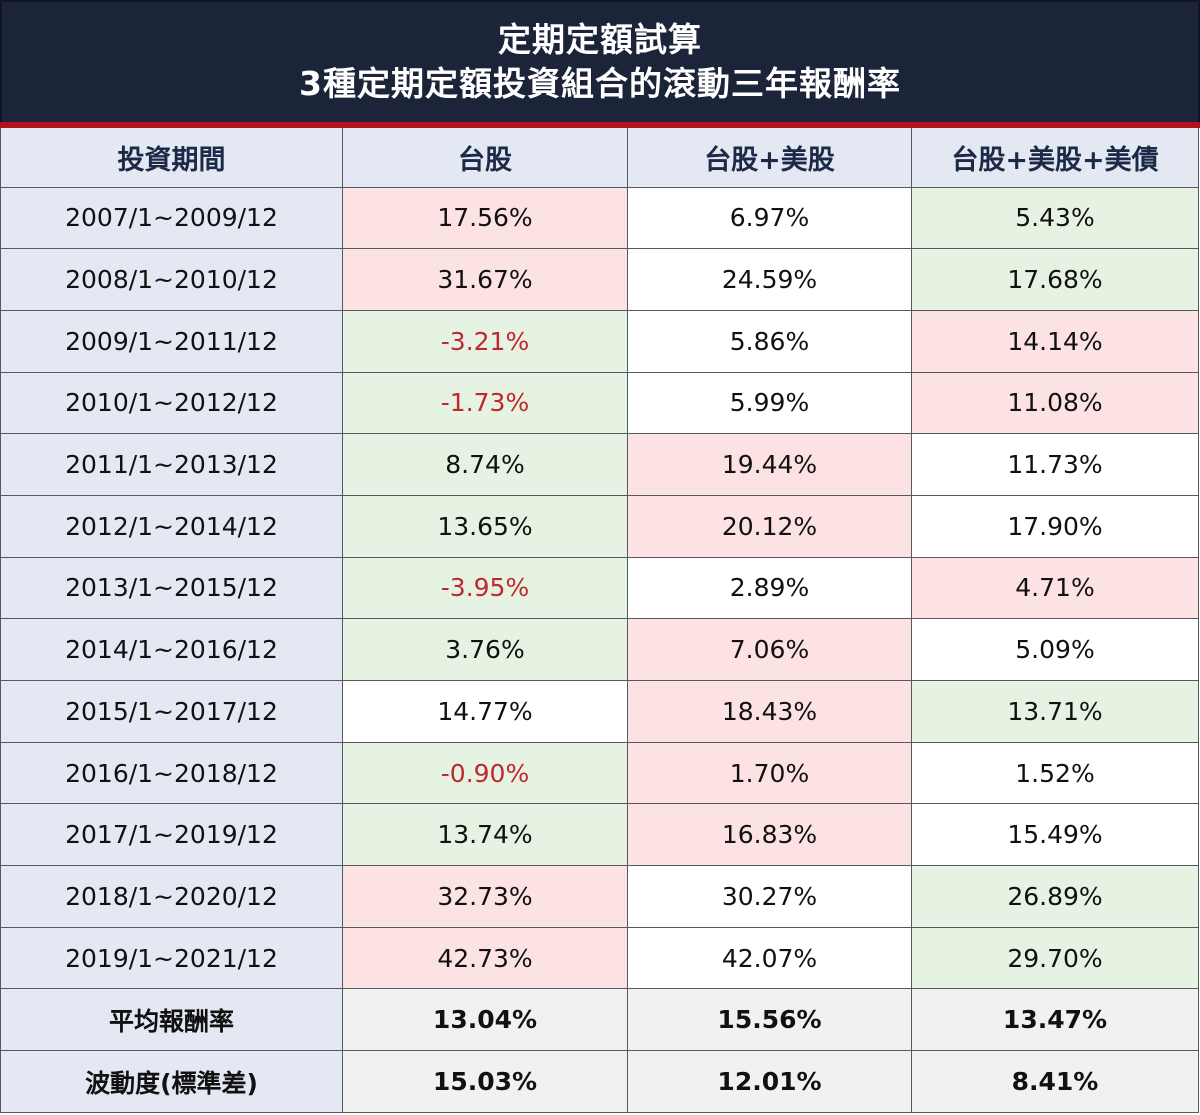 This screenshot has height=1115, width=1200. I want to click on return-cell-tw-us-bond: 1.52%, so click(1055, 773).